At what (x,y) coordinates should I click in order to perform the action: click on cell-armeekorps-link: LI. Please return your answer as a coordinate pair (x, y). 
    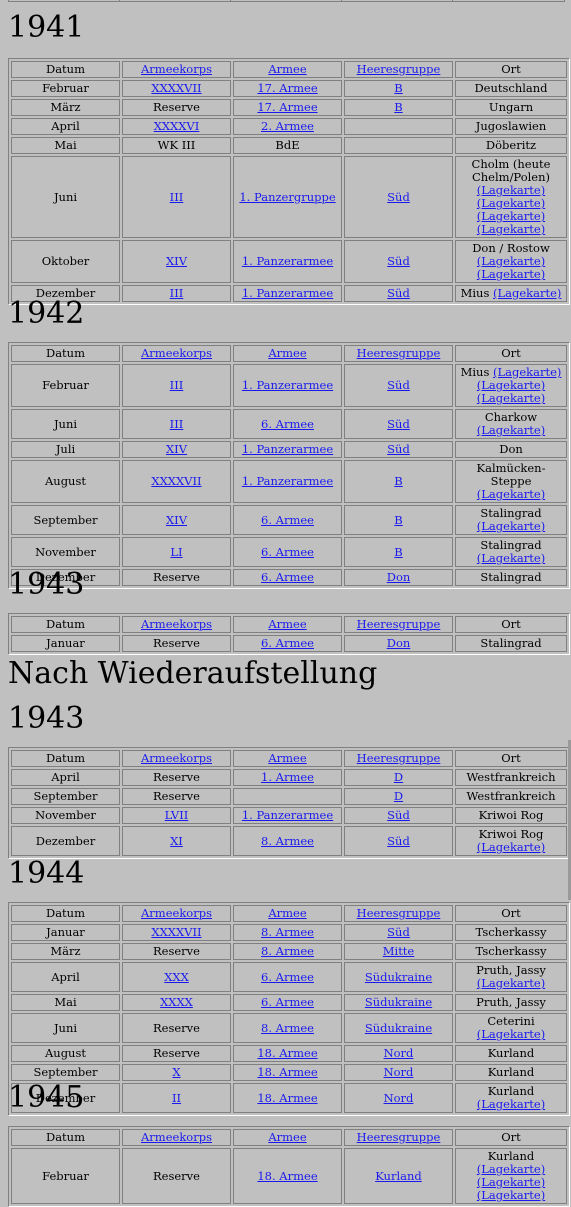
    Looking at the image, I should click on (176, 551).